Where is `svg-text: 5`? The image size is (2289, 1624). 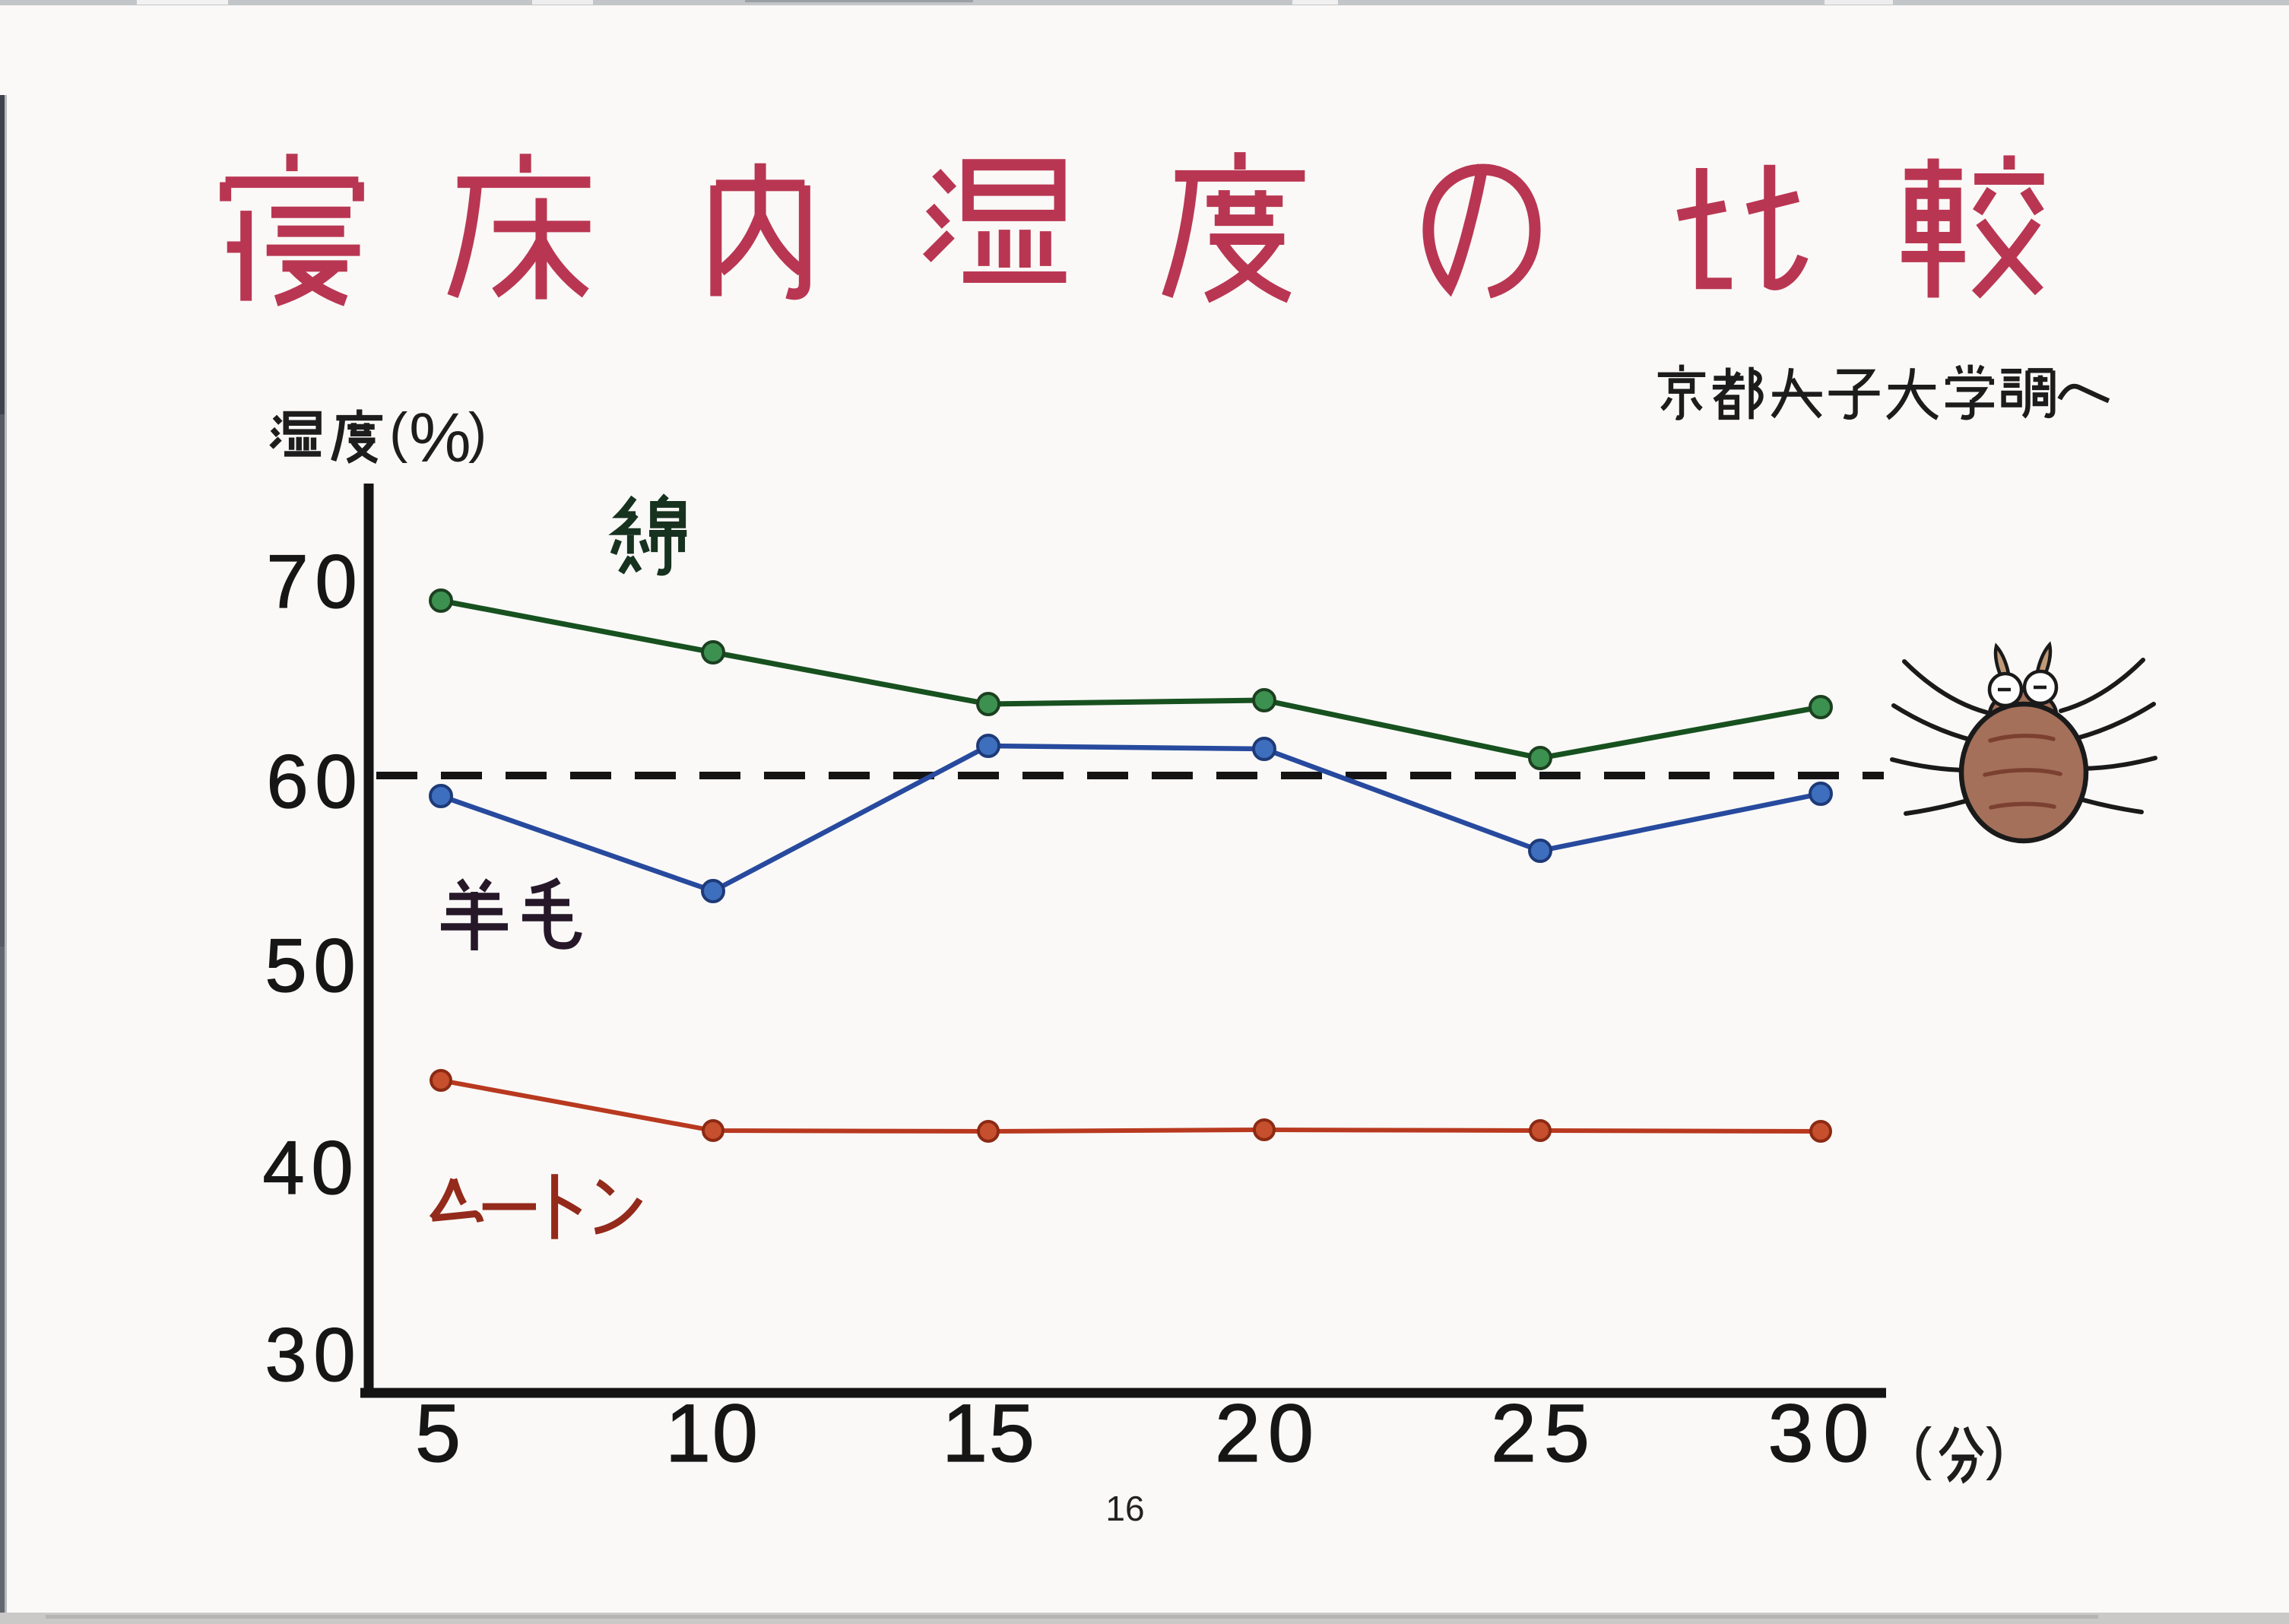
svg-text: 5 is located at coordinates (438, 1433).